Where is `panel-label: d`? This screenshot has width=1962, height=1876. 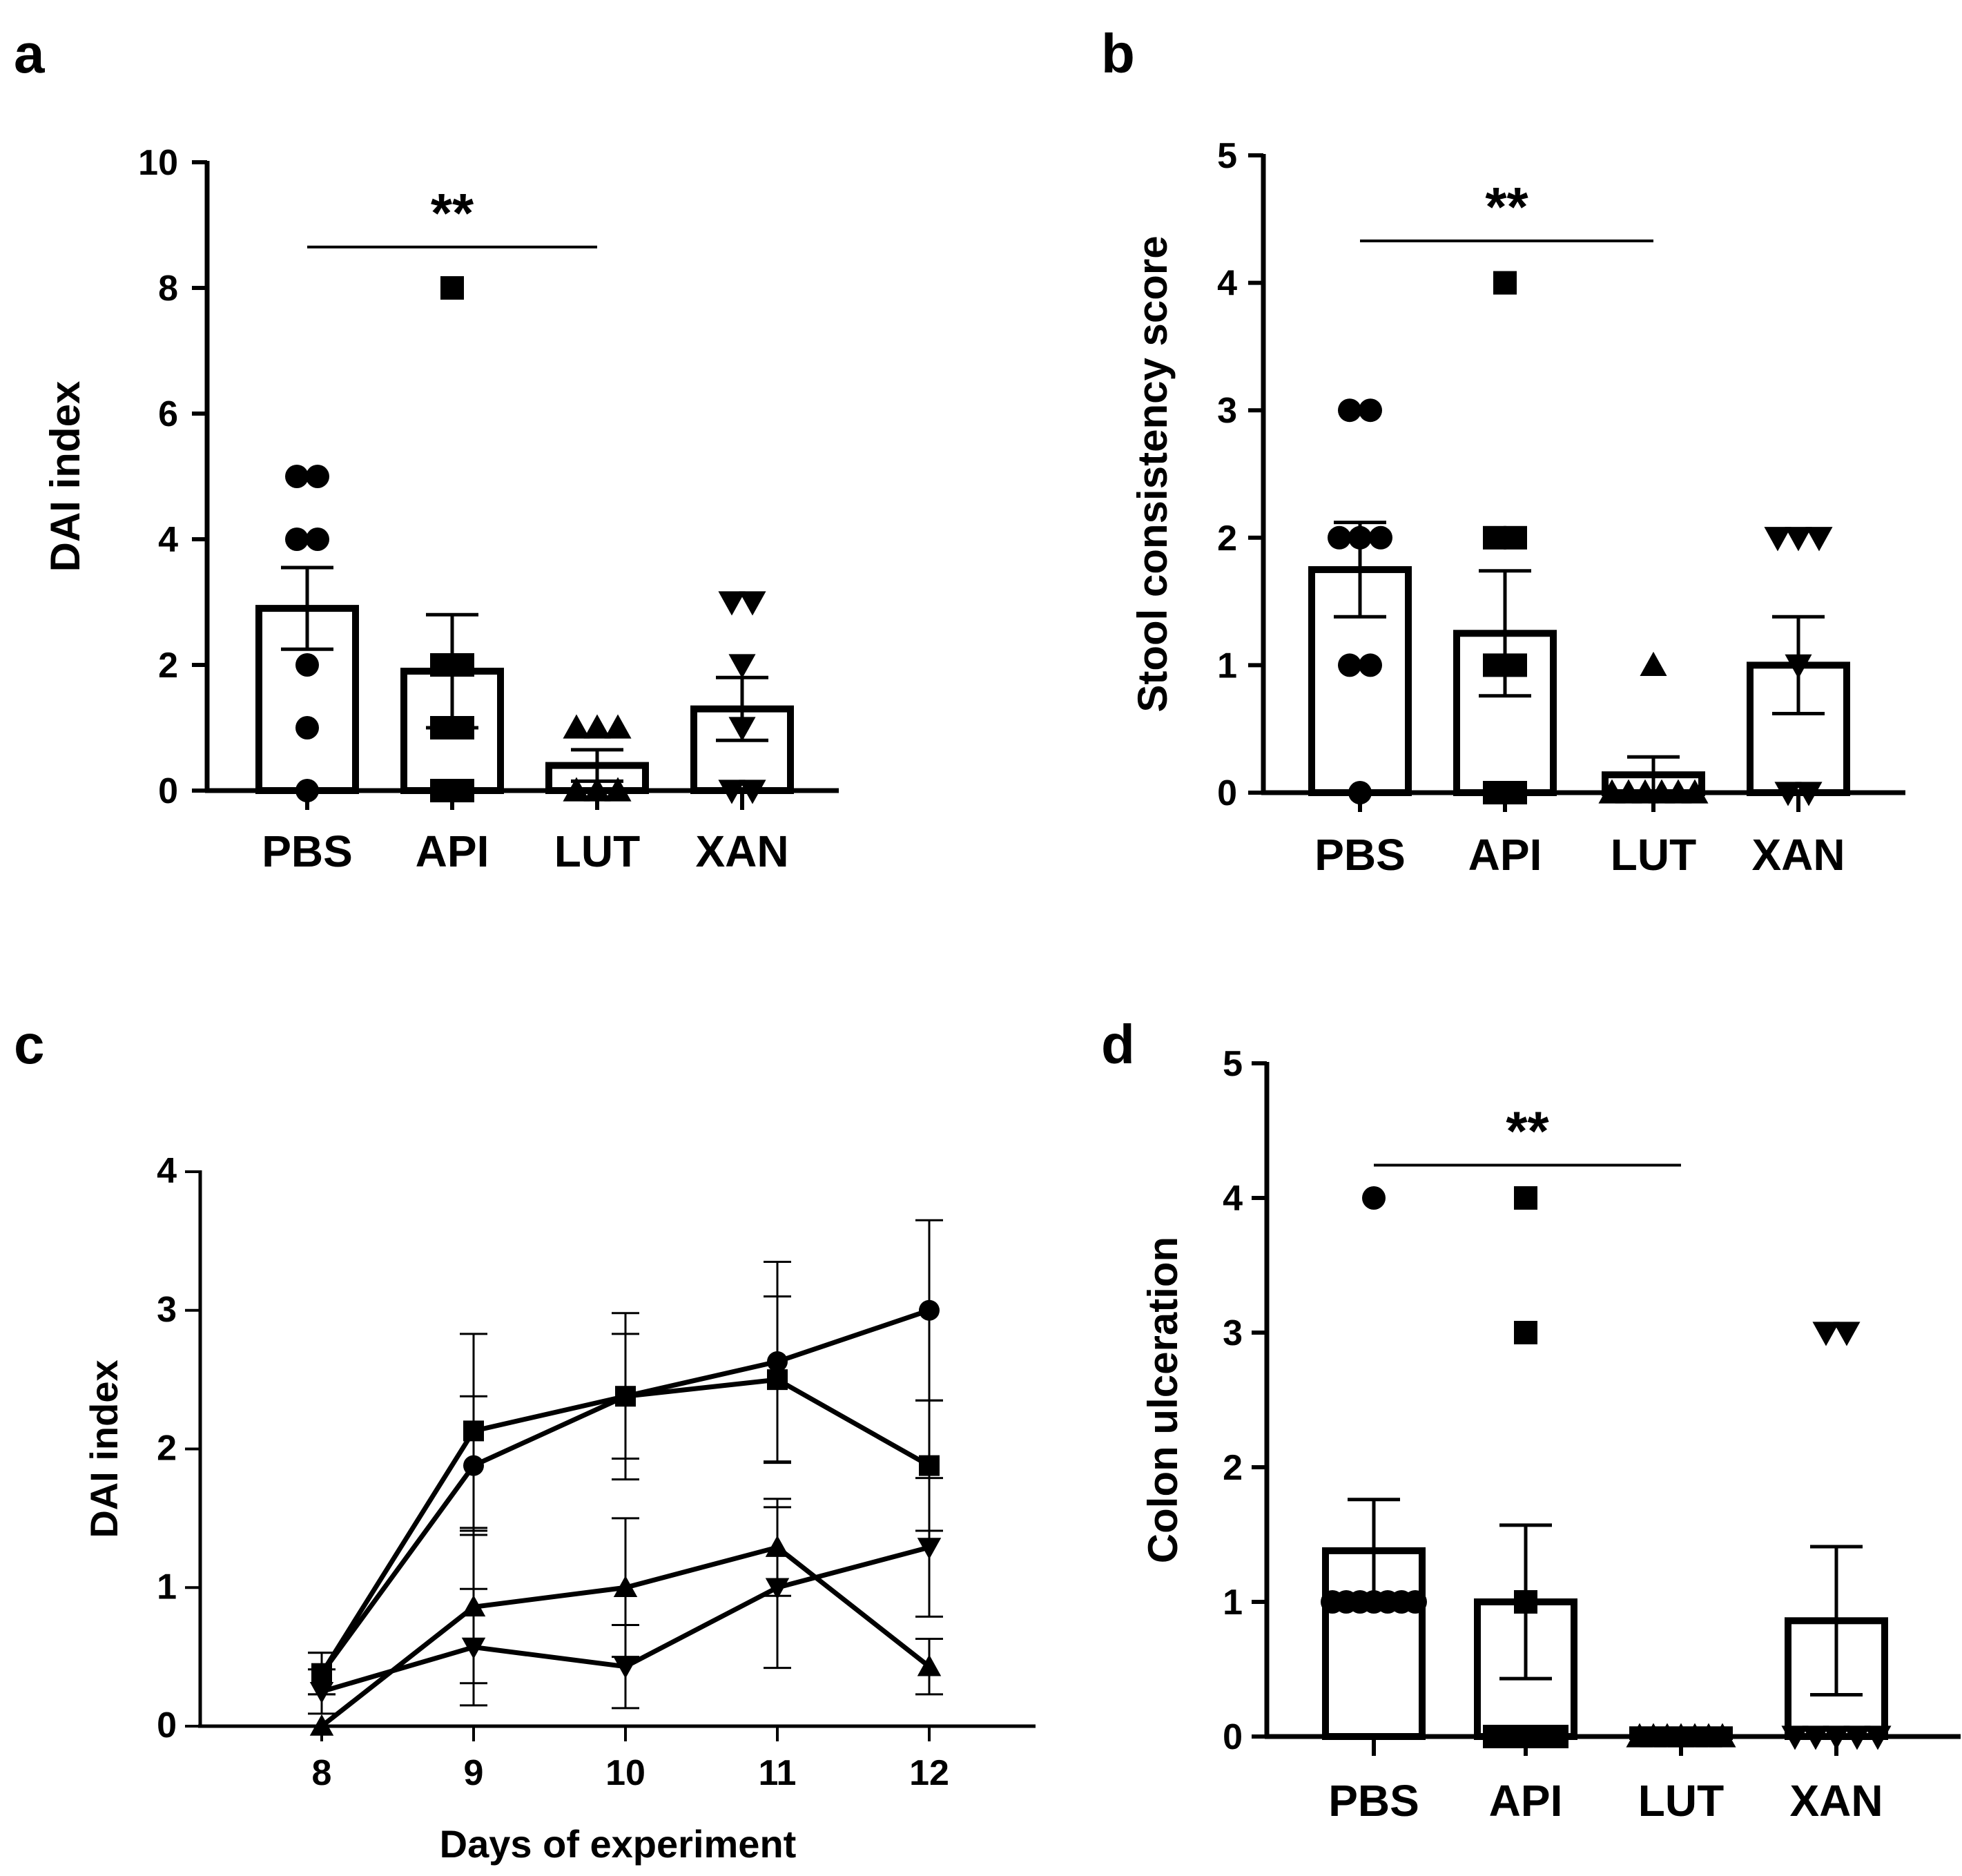 panel-label: d is located at coordinates (1118, 1044).